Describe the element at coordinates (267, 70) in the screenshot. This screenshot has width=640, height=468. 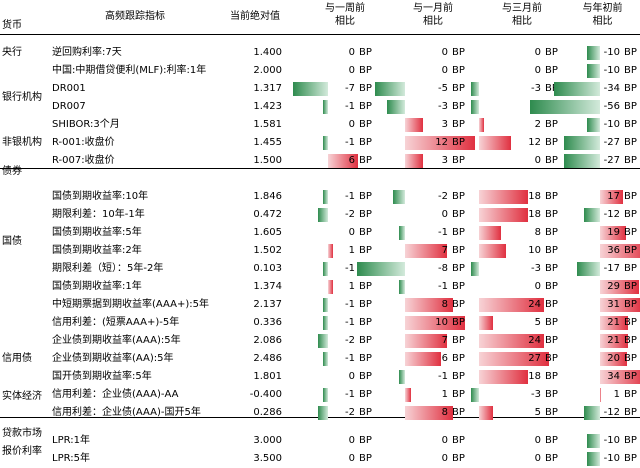
I see `current-value: 2.000` at that location.